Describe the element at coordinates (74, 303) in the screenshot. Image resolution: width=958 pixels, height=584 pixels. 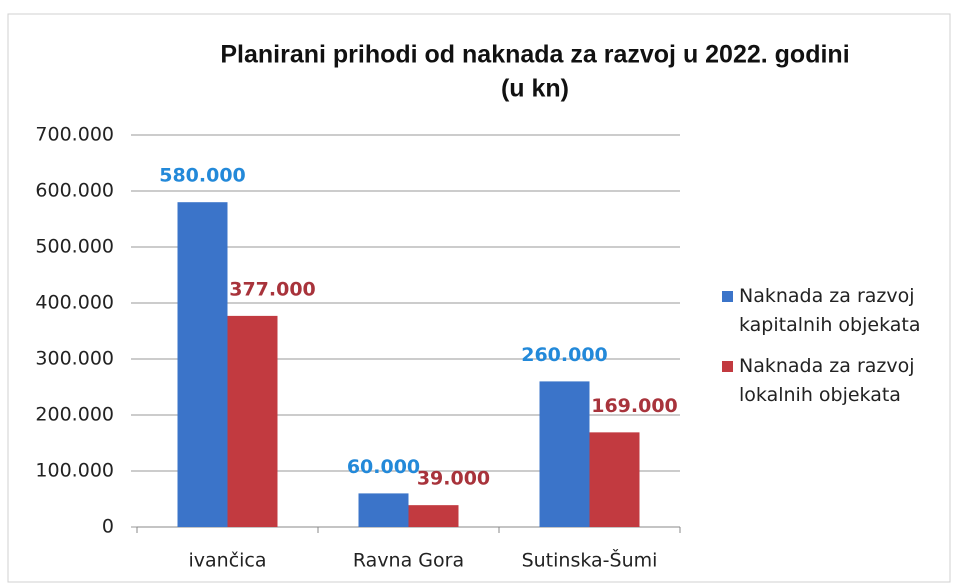
I see `y-tick-label: 400.000` at that location.